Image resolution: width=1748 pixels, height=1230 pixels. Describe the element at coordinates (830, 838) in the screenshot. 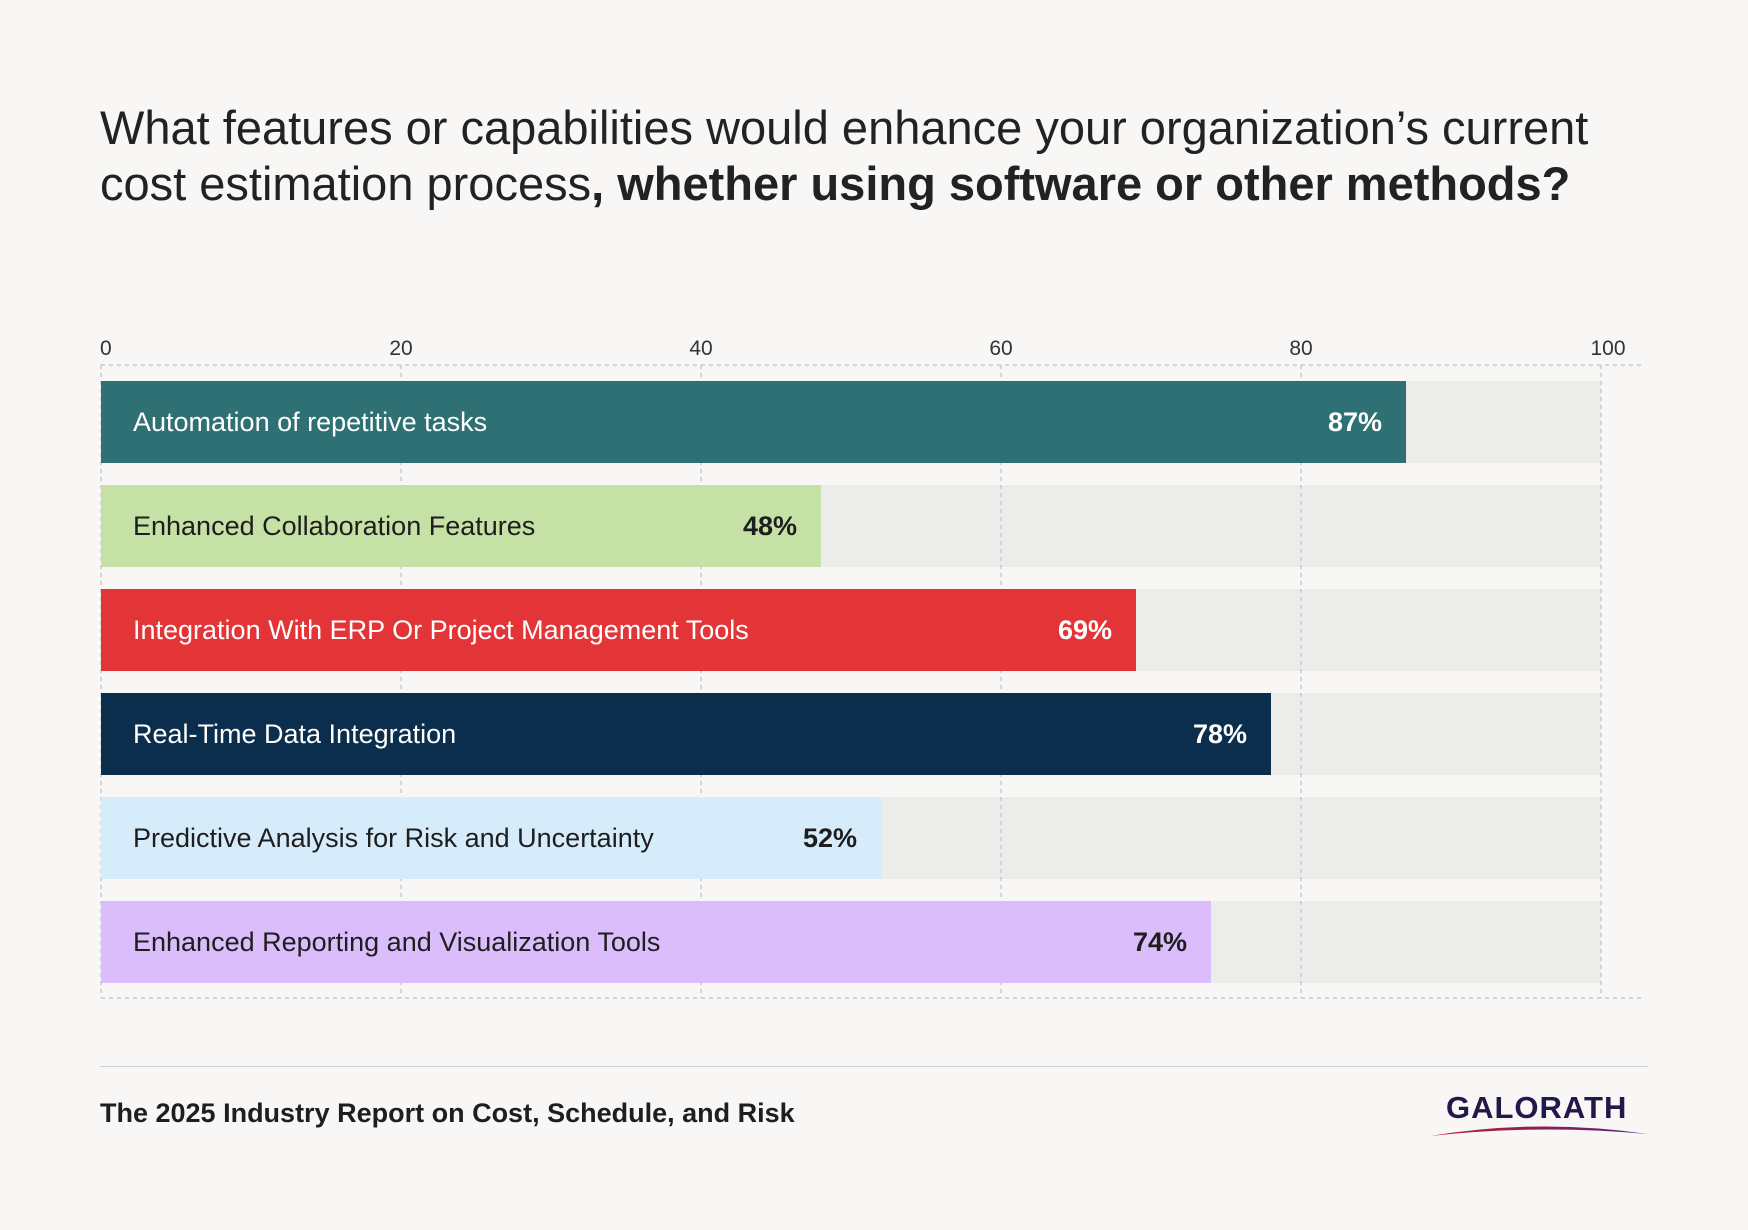

I see `bar-value-label: 52%` at that location.